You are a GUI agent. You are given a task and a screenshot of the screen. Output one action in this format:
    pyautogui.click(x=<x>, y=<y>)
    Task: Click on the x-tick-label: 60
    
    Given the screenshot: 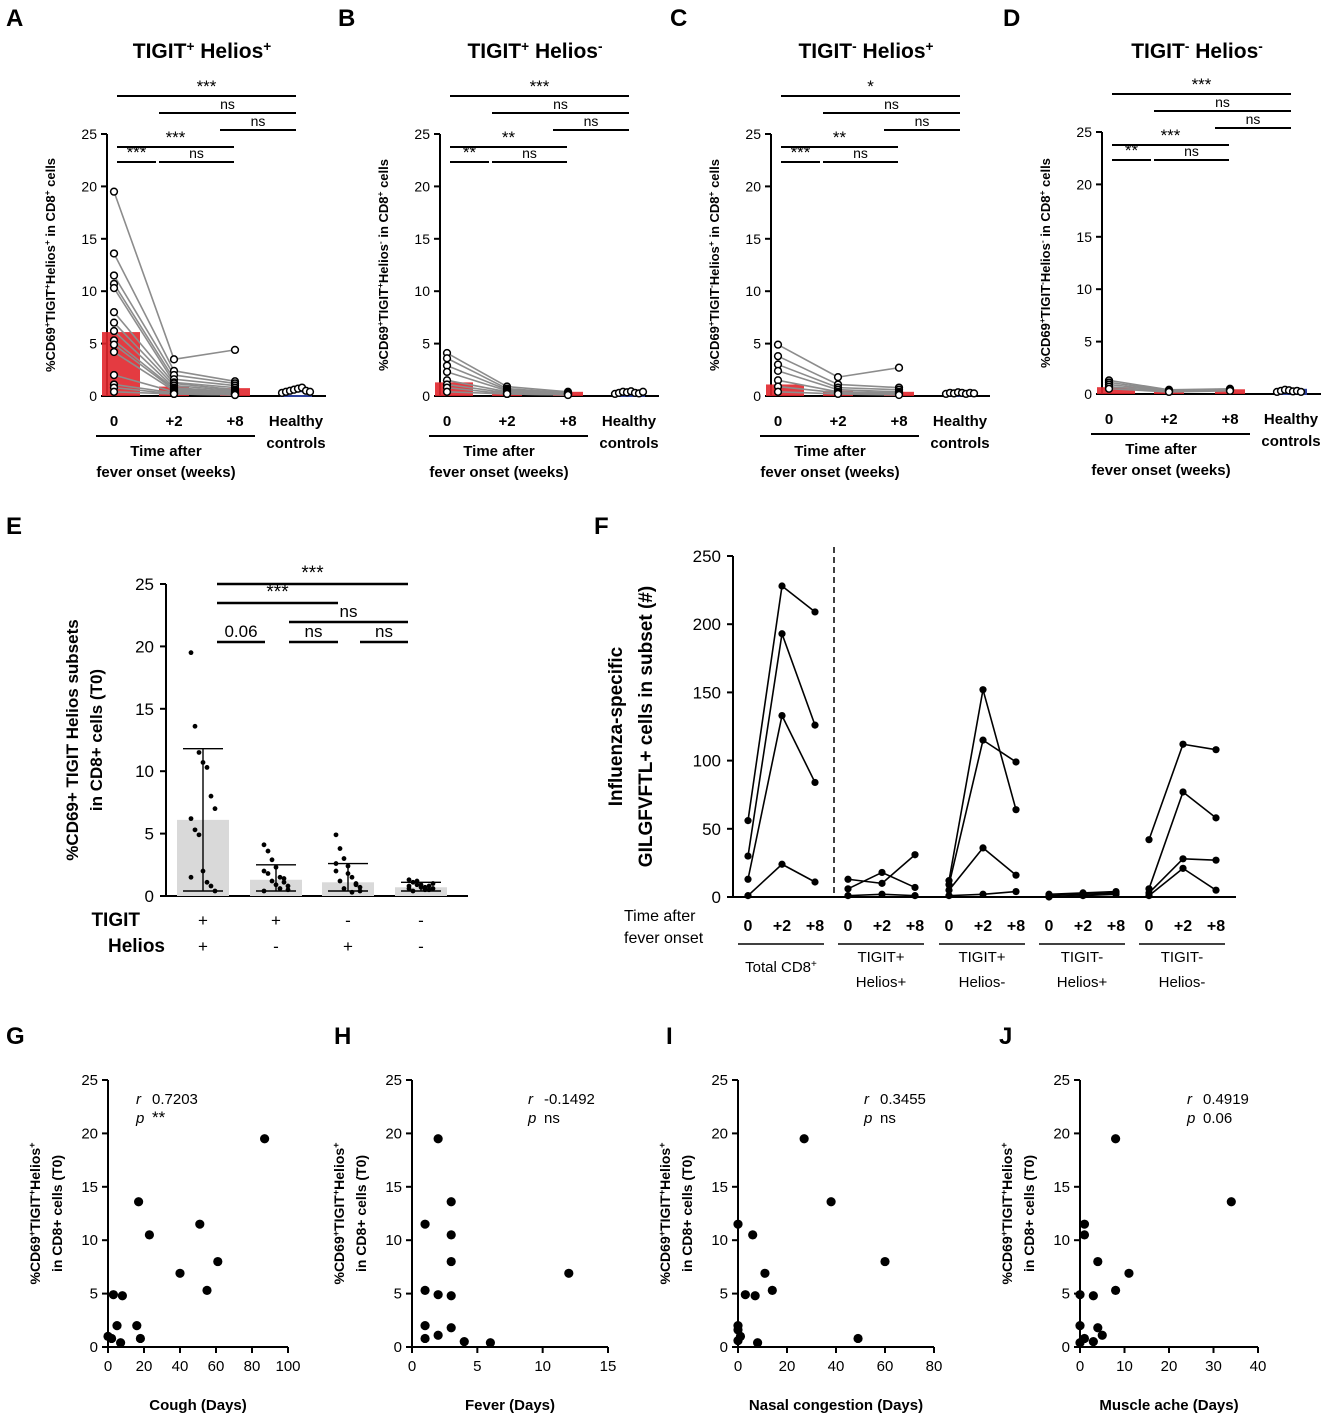 What is the action you would take?
    pyautogui.click(x=885, y=1366)
    